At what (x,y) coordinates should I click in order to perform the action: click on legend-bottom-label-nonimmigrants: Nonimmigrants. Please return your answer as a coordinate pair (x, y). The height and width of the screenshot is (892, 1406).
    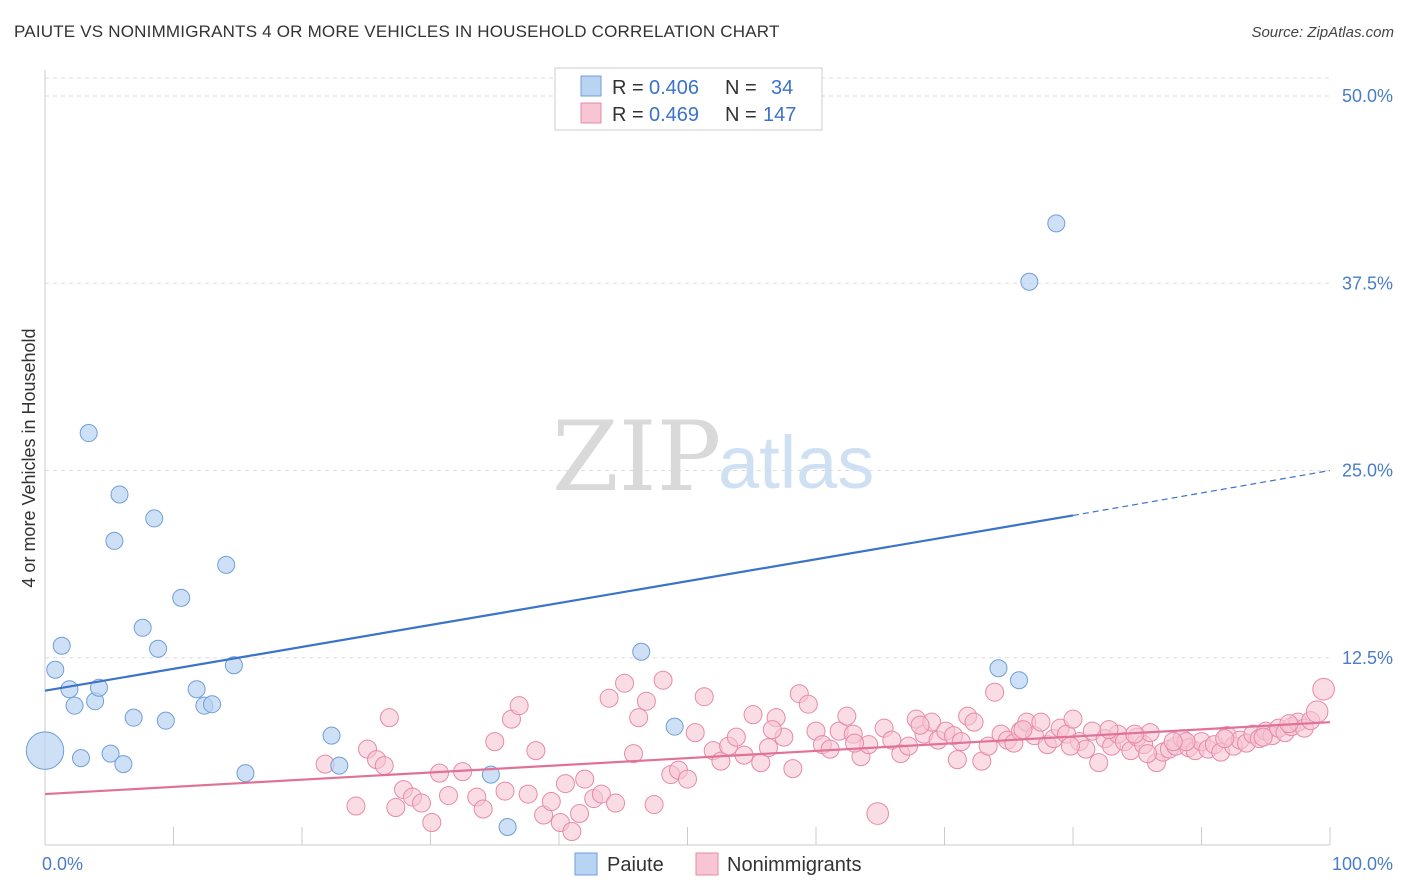
    Looking at the image, I should click on (794, 865).